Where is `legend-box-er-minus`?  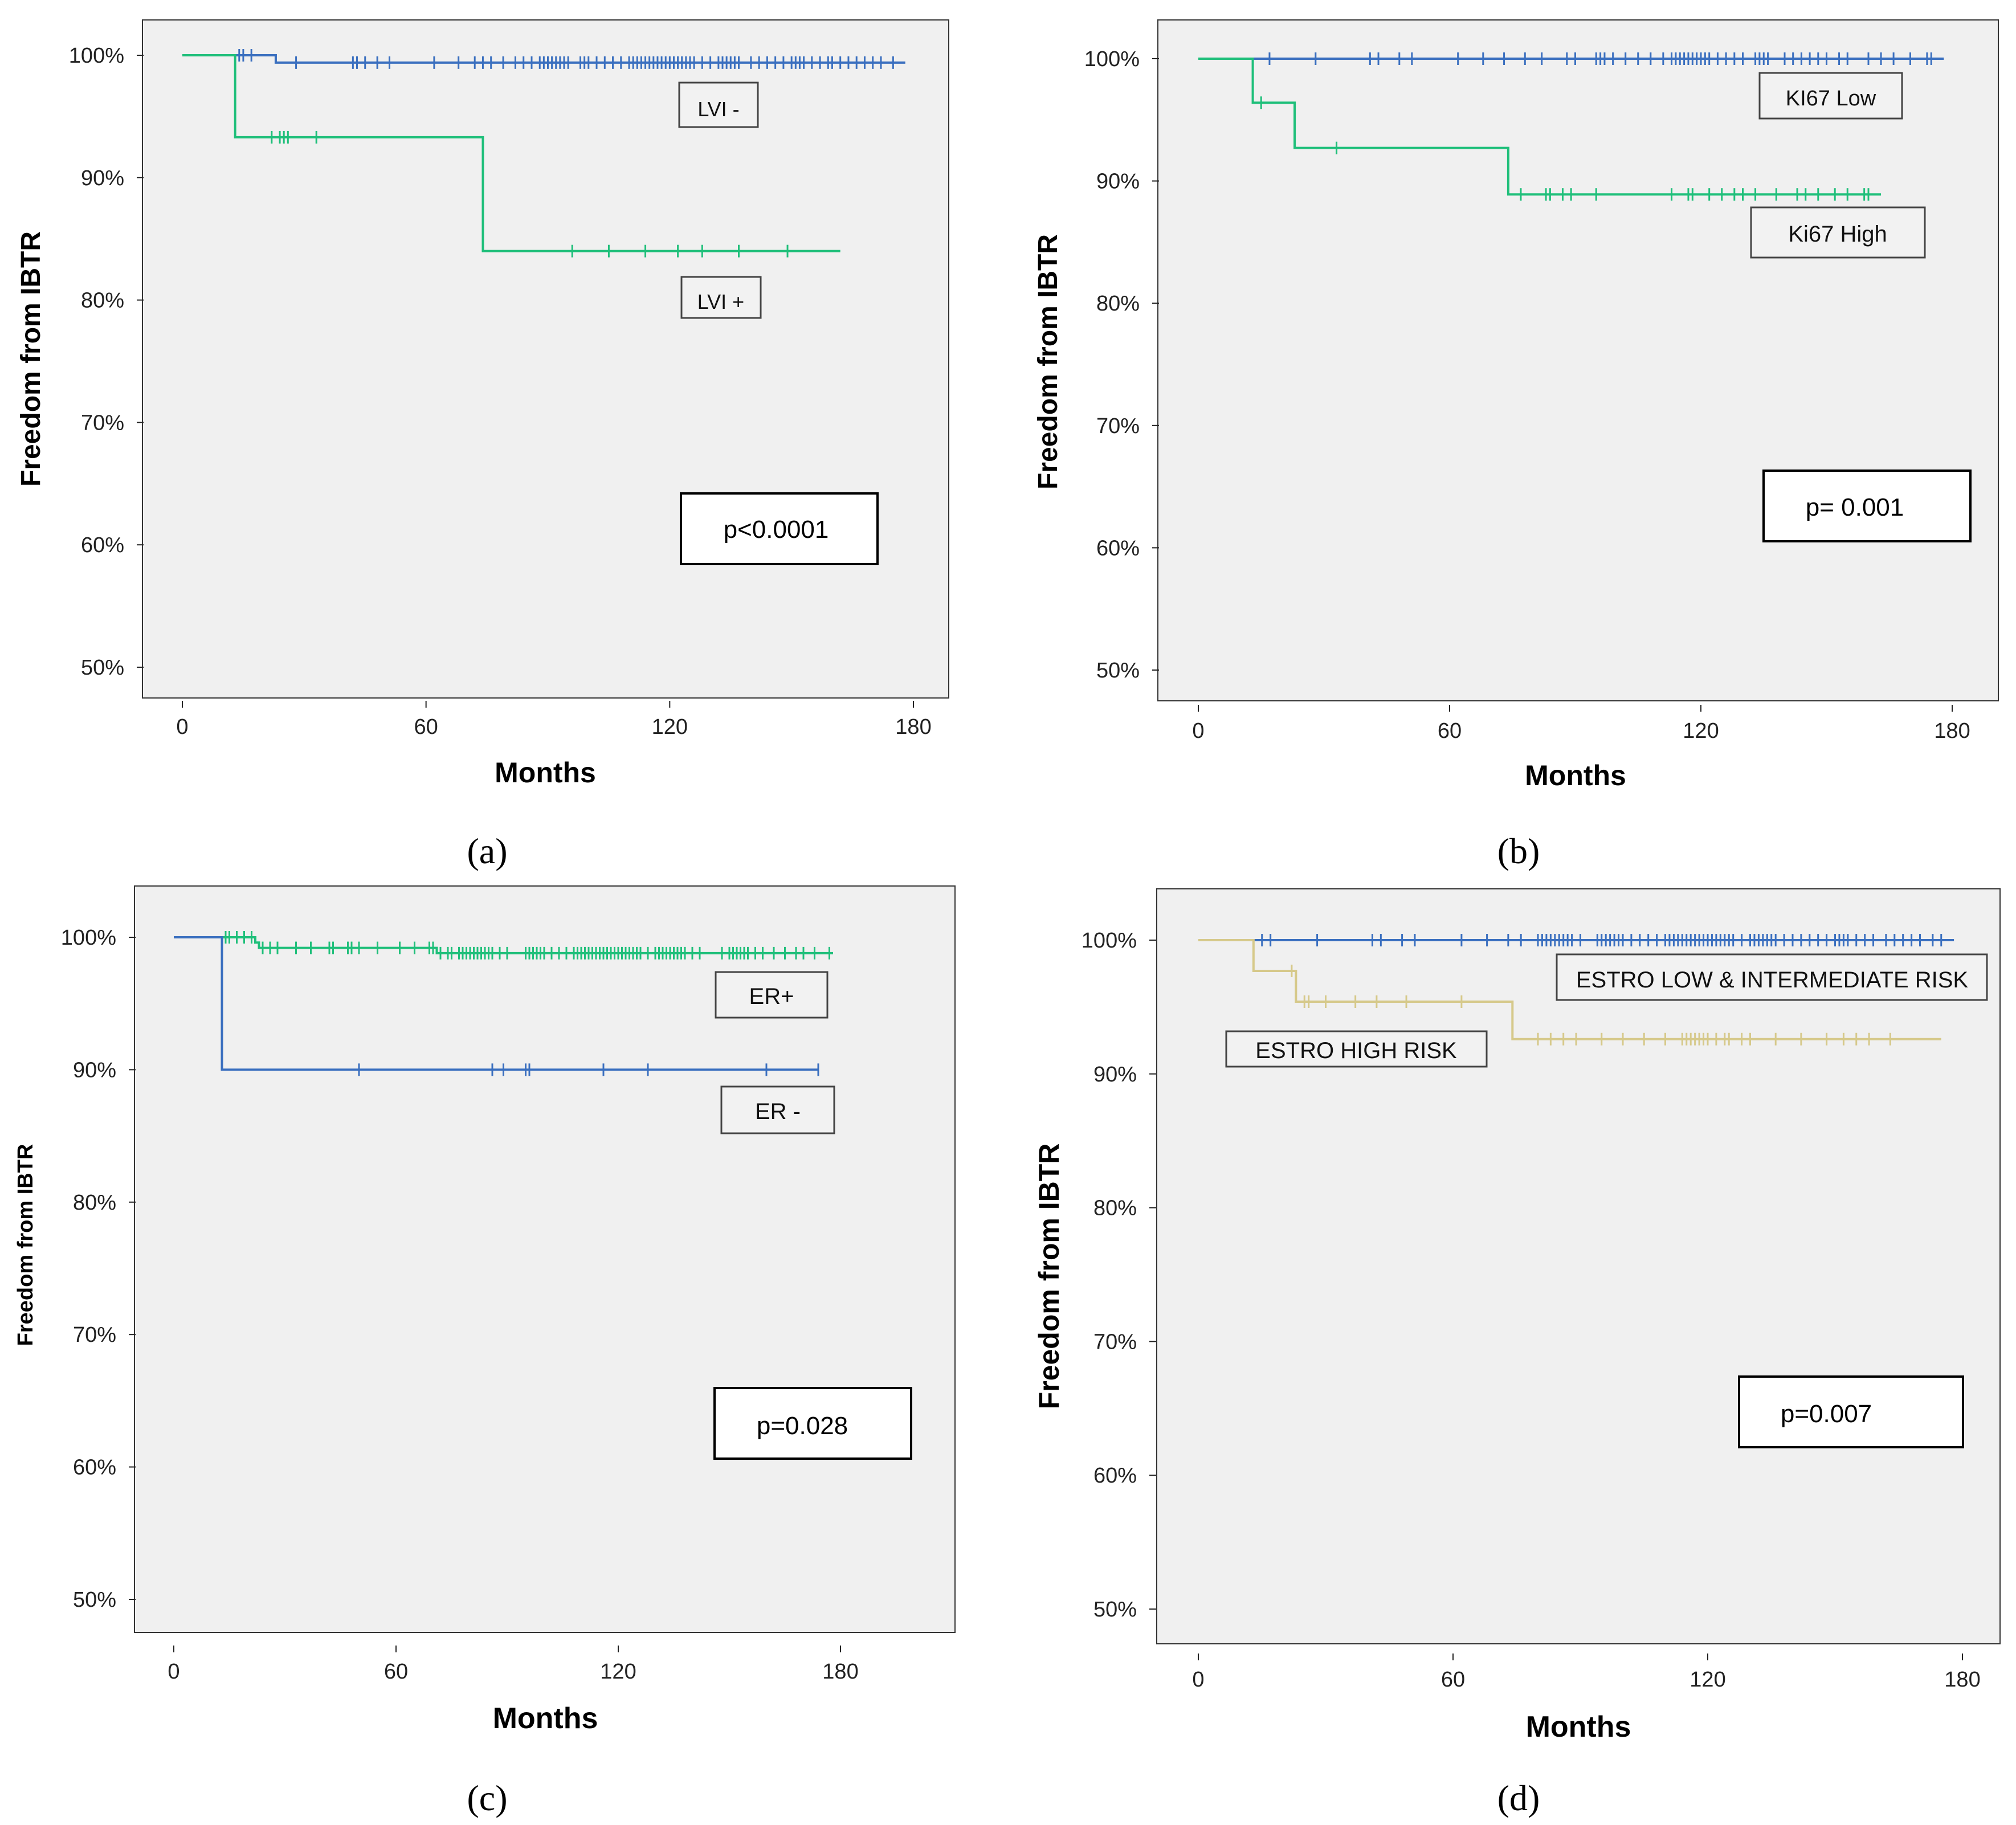 legend-box-er-minus is located at coordinates (778, 1110).